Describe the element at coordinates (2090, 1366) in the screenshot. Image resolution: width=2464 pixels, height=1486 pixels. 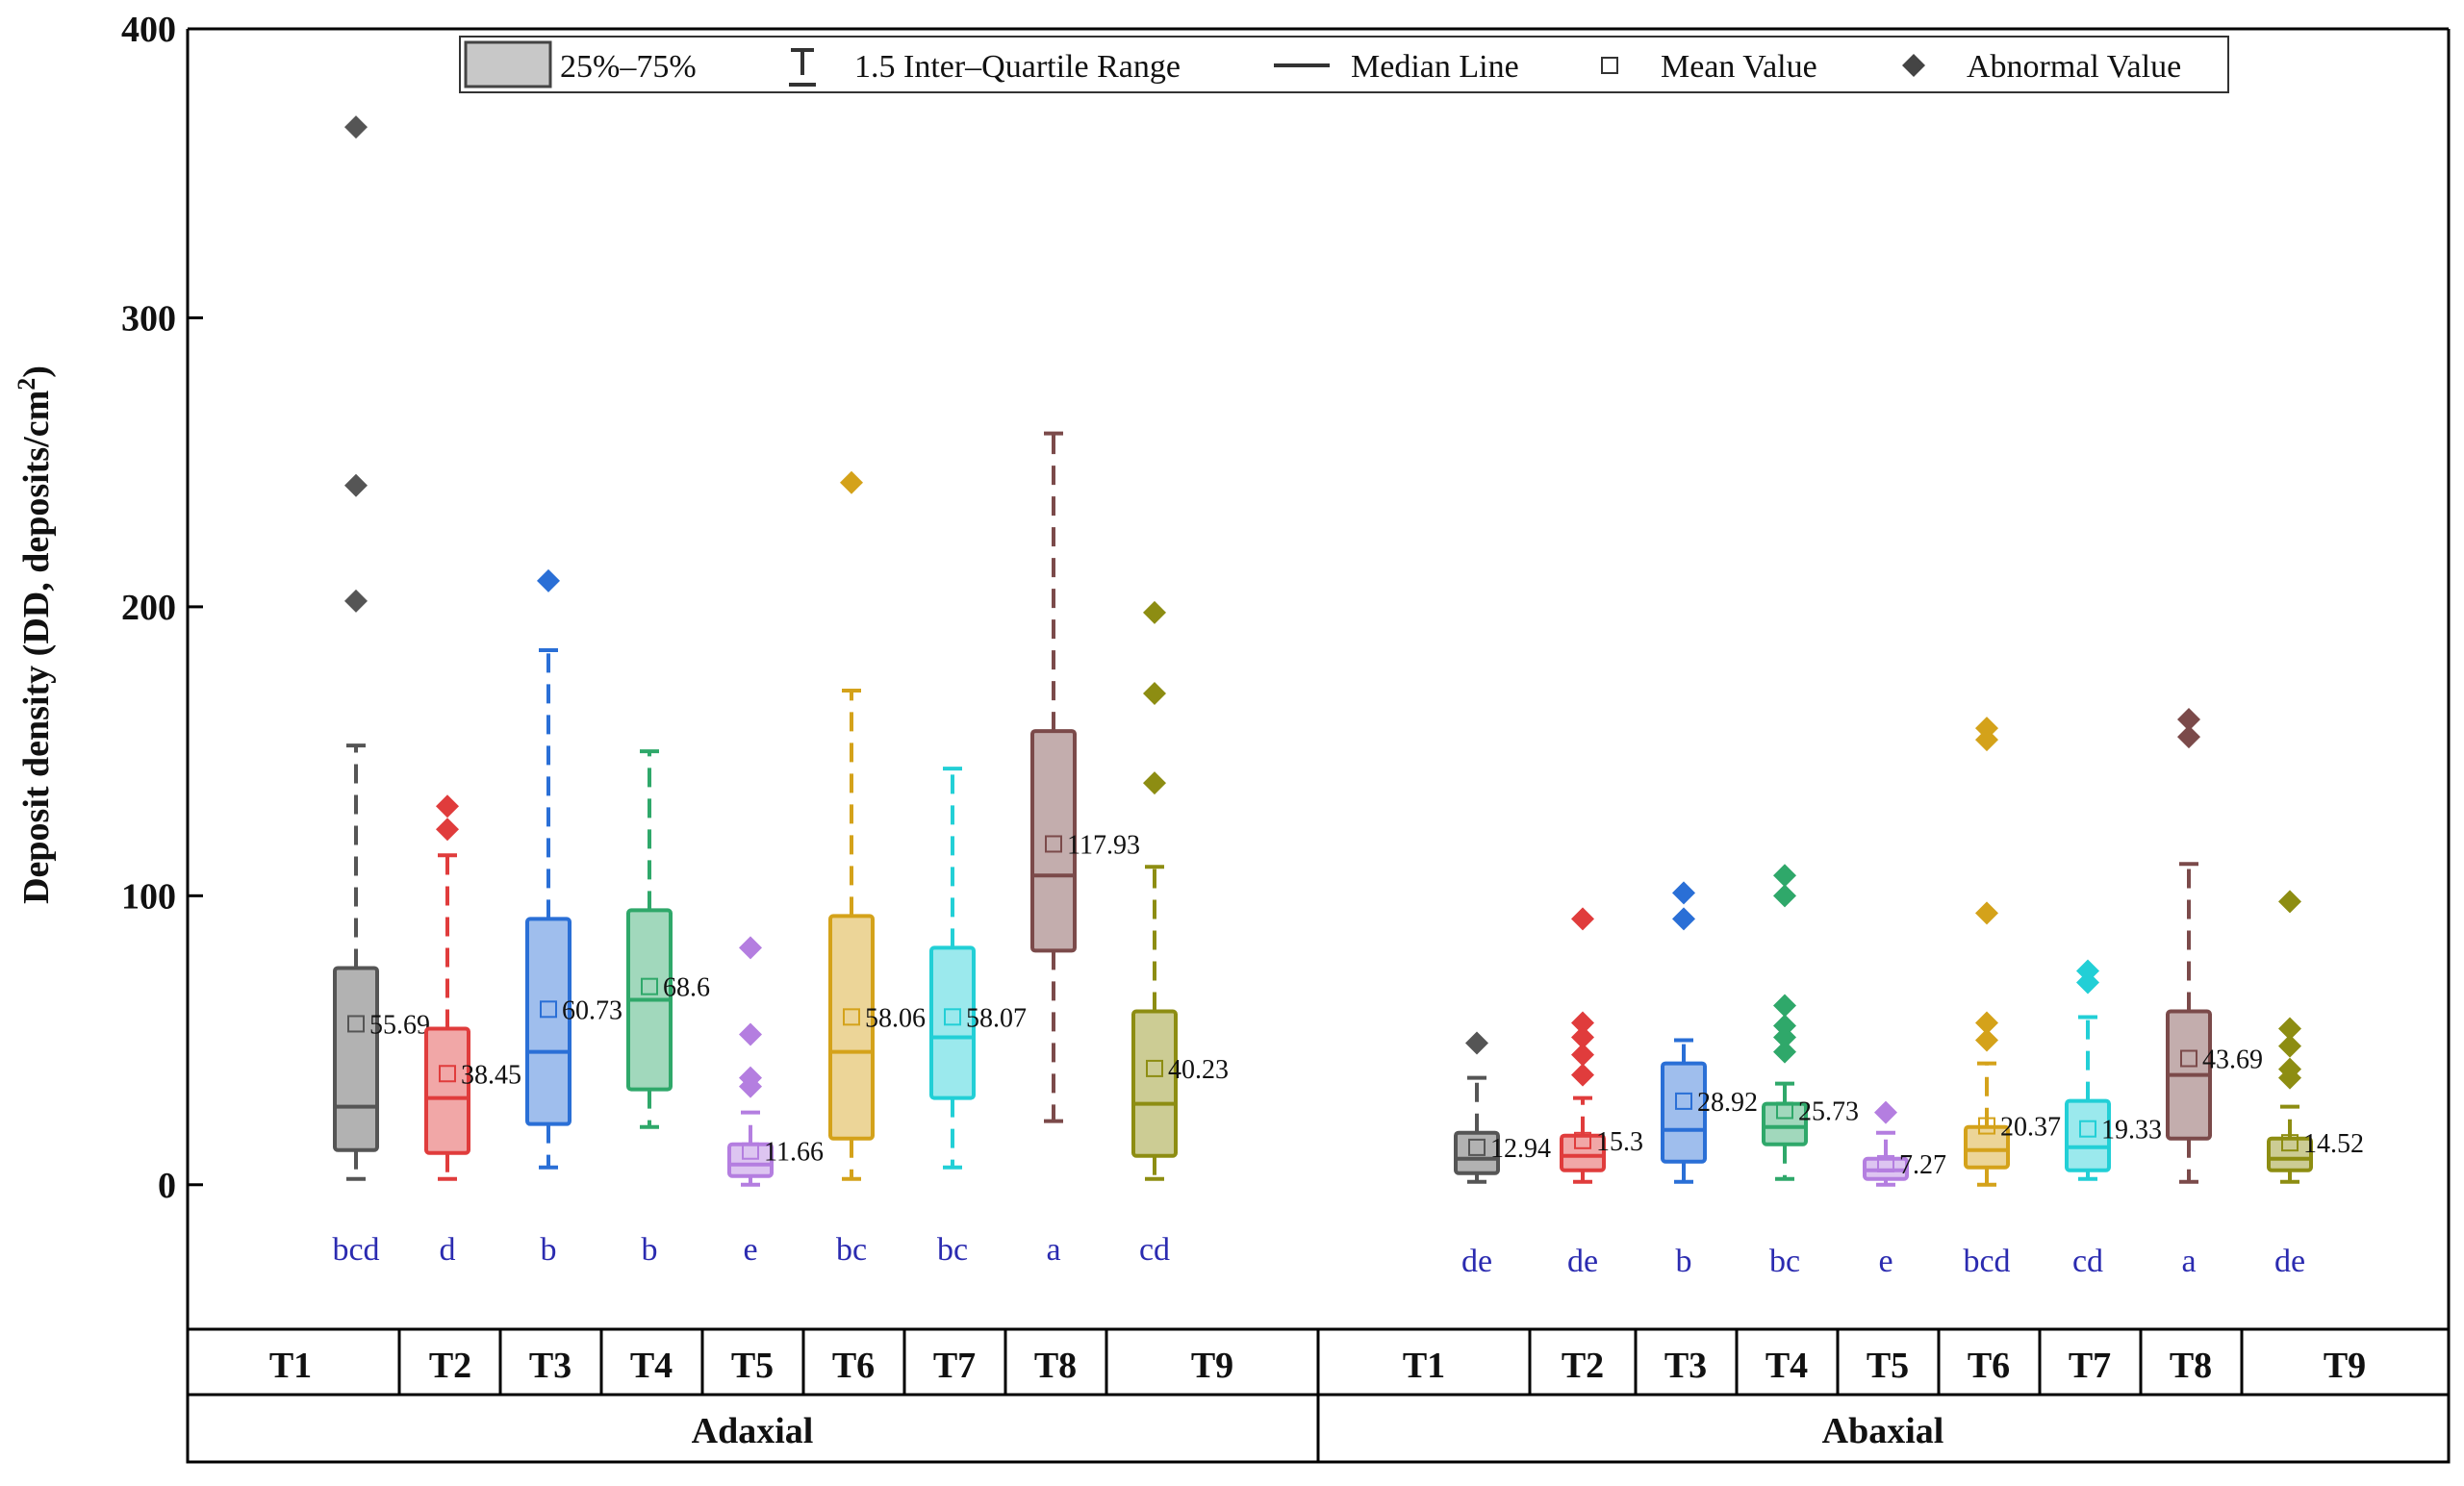
I see `group-label-abaxial-t7: T7` at that location.